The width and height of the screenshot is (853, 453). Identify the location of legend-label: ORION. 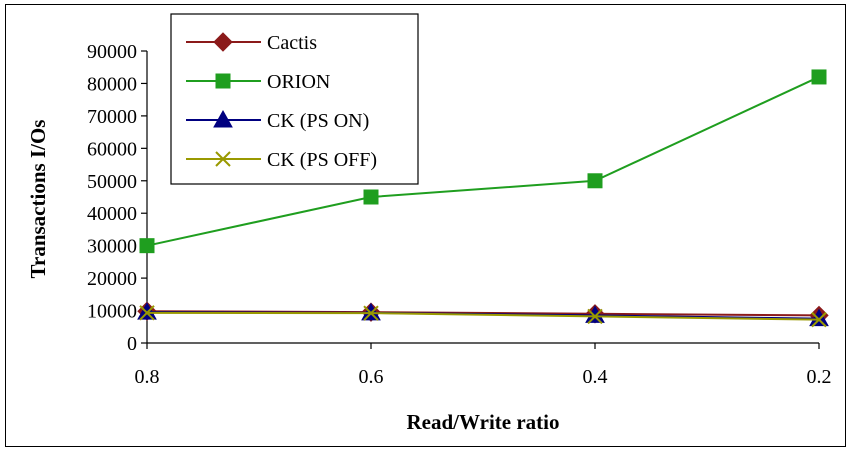
(298, 82).